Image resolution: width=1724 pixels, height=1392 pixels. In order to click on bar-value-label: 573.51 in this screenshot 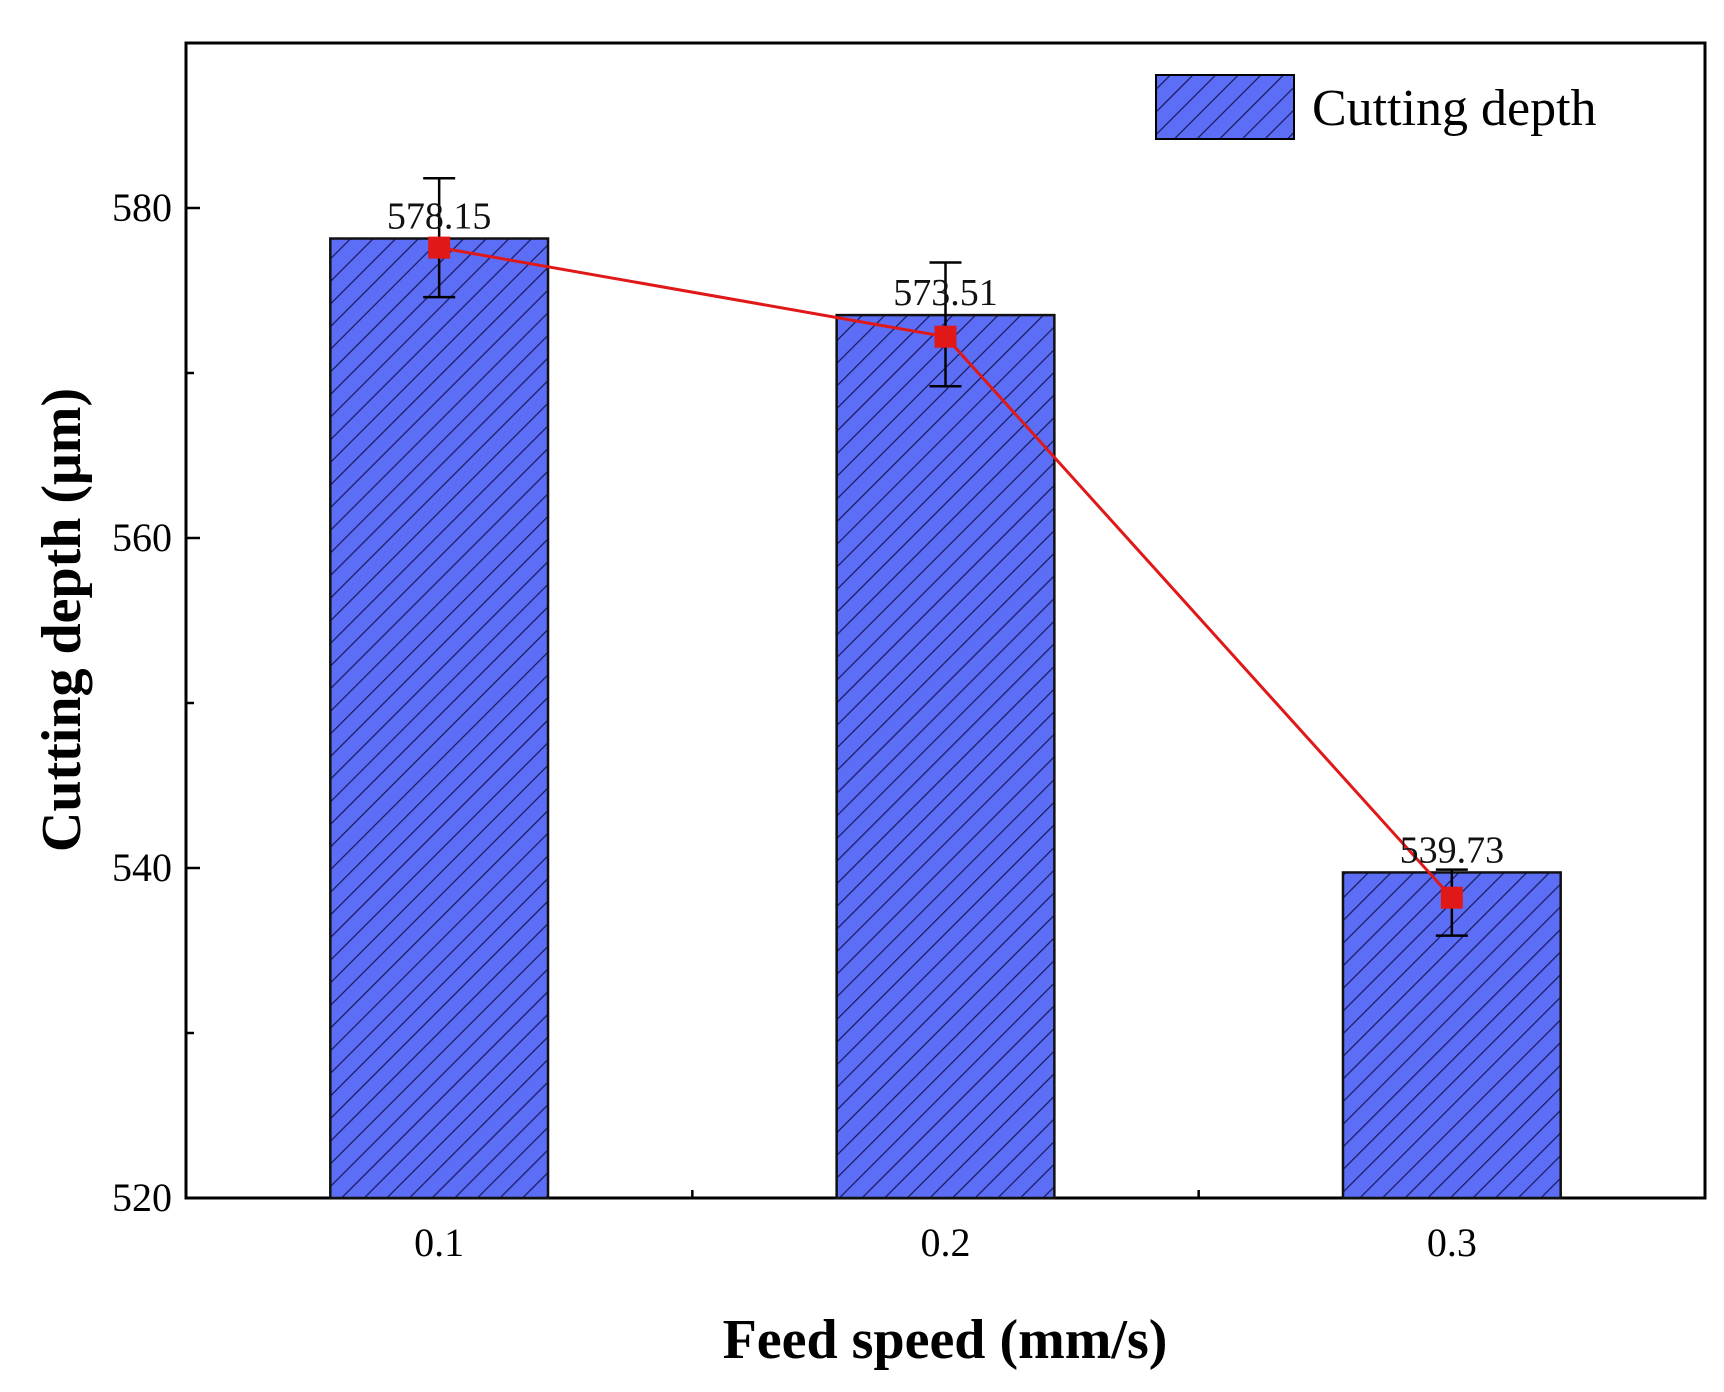, I will do `click(945, 293)`.